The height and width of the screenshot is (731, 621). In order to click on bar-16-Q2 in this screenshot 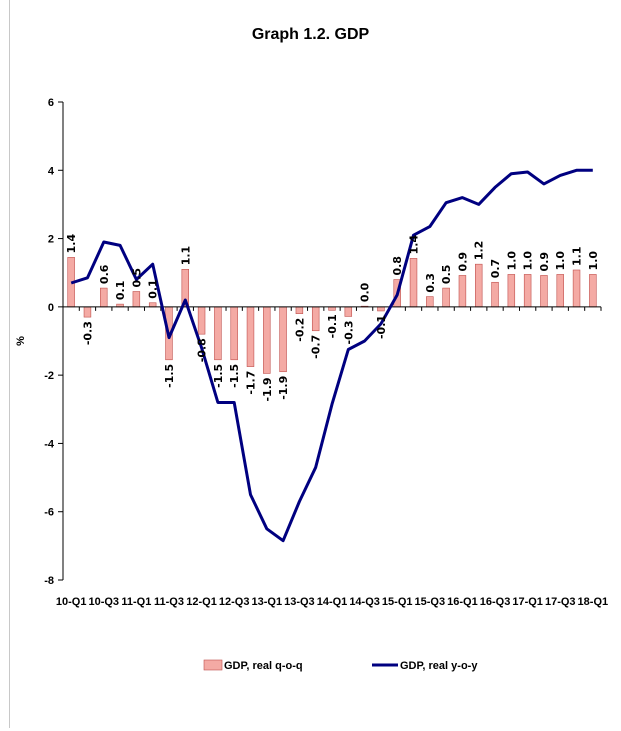, I will do `click(479, 285)`.